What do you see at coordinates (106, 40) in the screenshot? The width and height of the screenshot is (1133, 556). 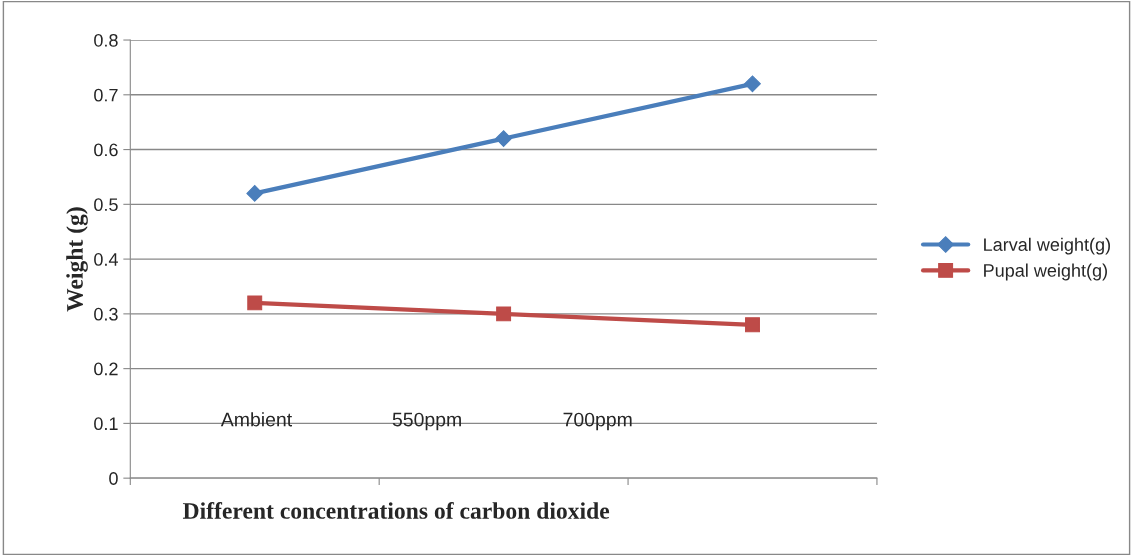 I see `y-tick-label: 0.8` at bounding box center [106, 40].